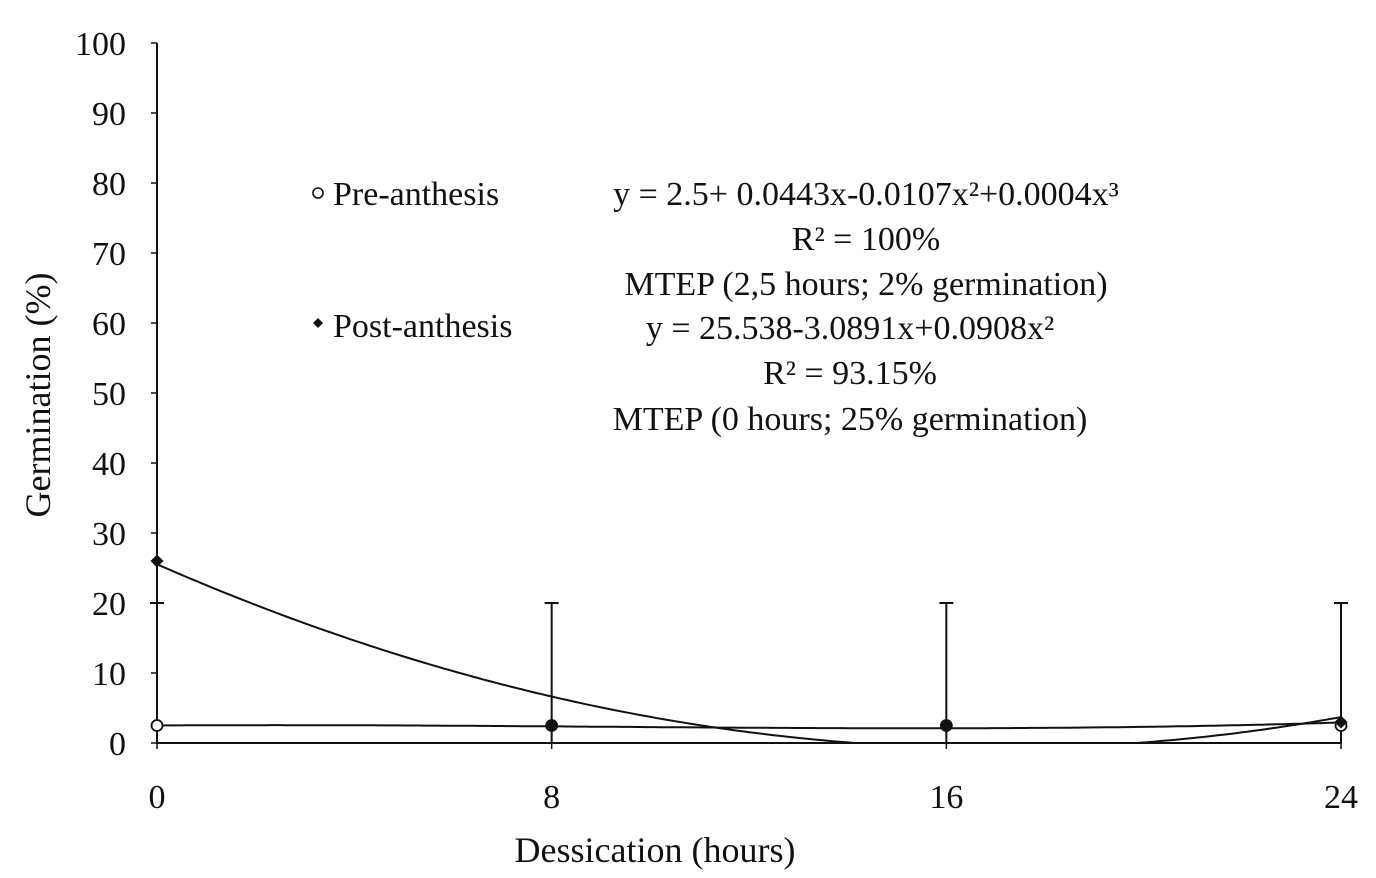  Describe the element at coordinates (157, 725) in the screenshot. I see `data-point-pre-anthesis` at that location.